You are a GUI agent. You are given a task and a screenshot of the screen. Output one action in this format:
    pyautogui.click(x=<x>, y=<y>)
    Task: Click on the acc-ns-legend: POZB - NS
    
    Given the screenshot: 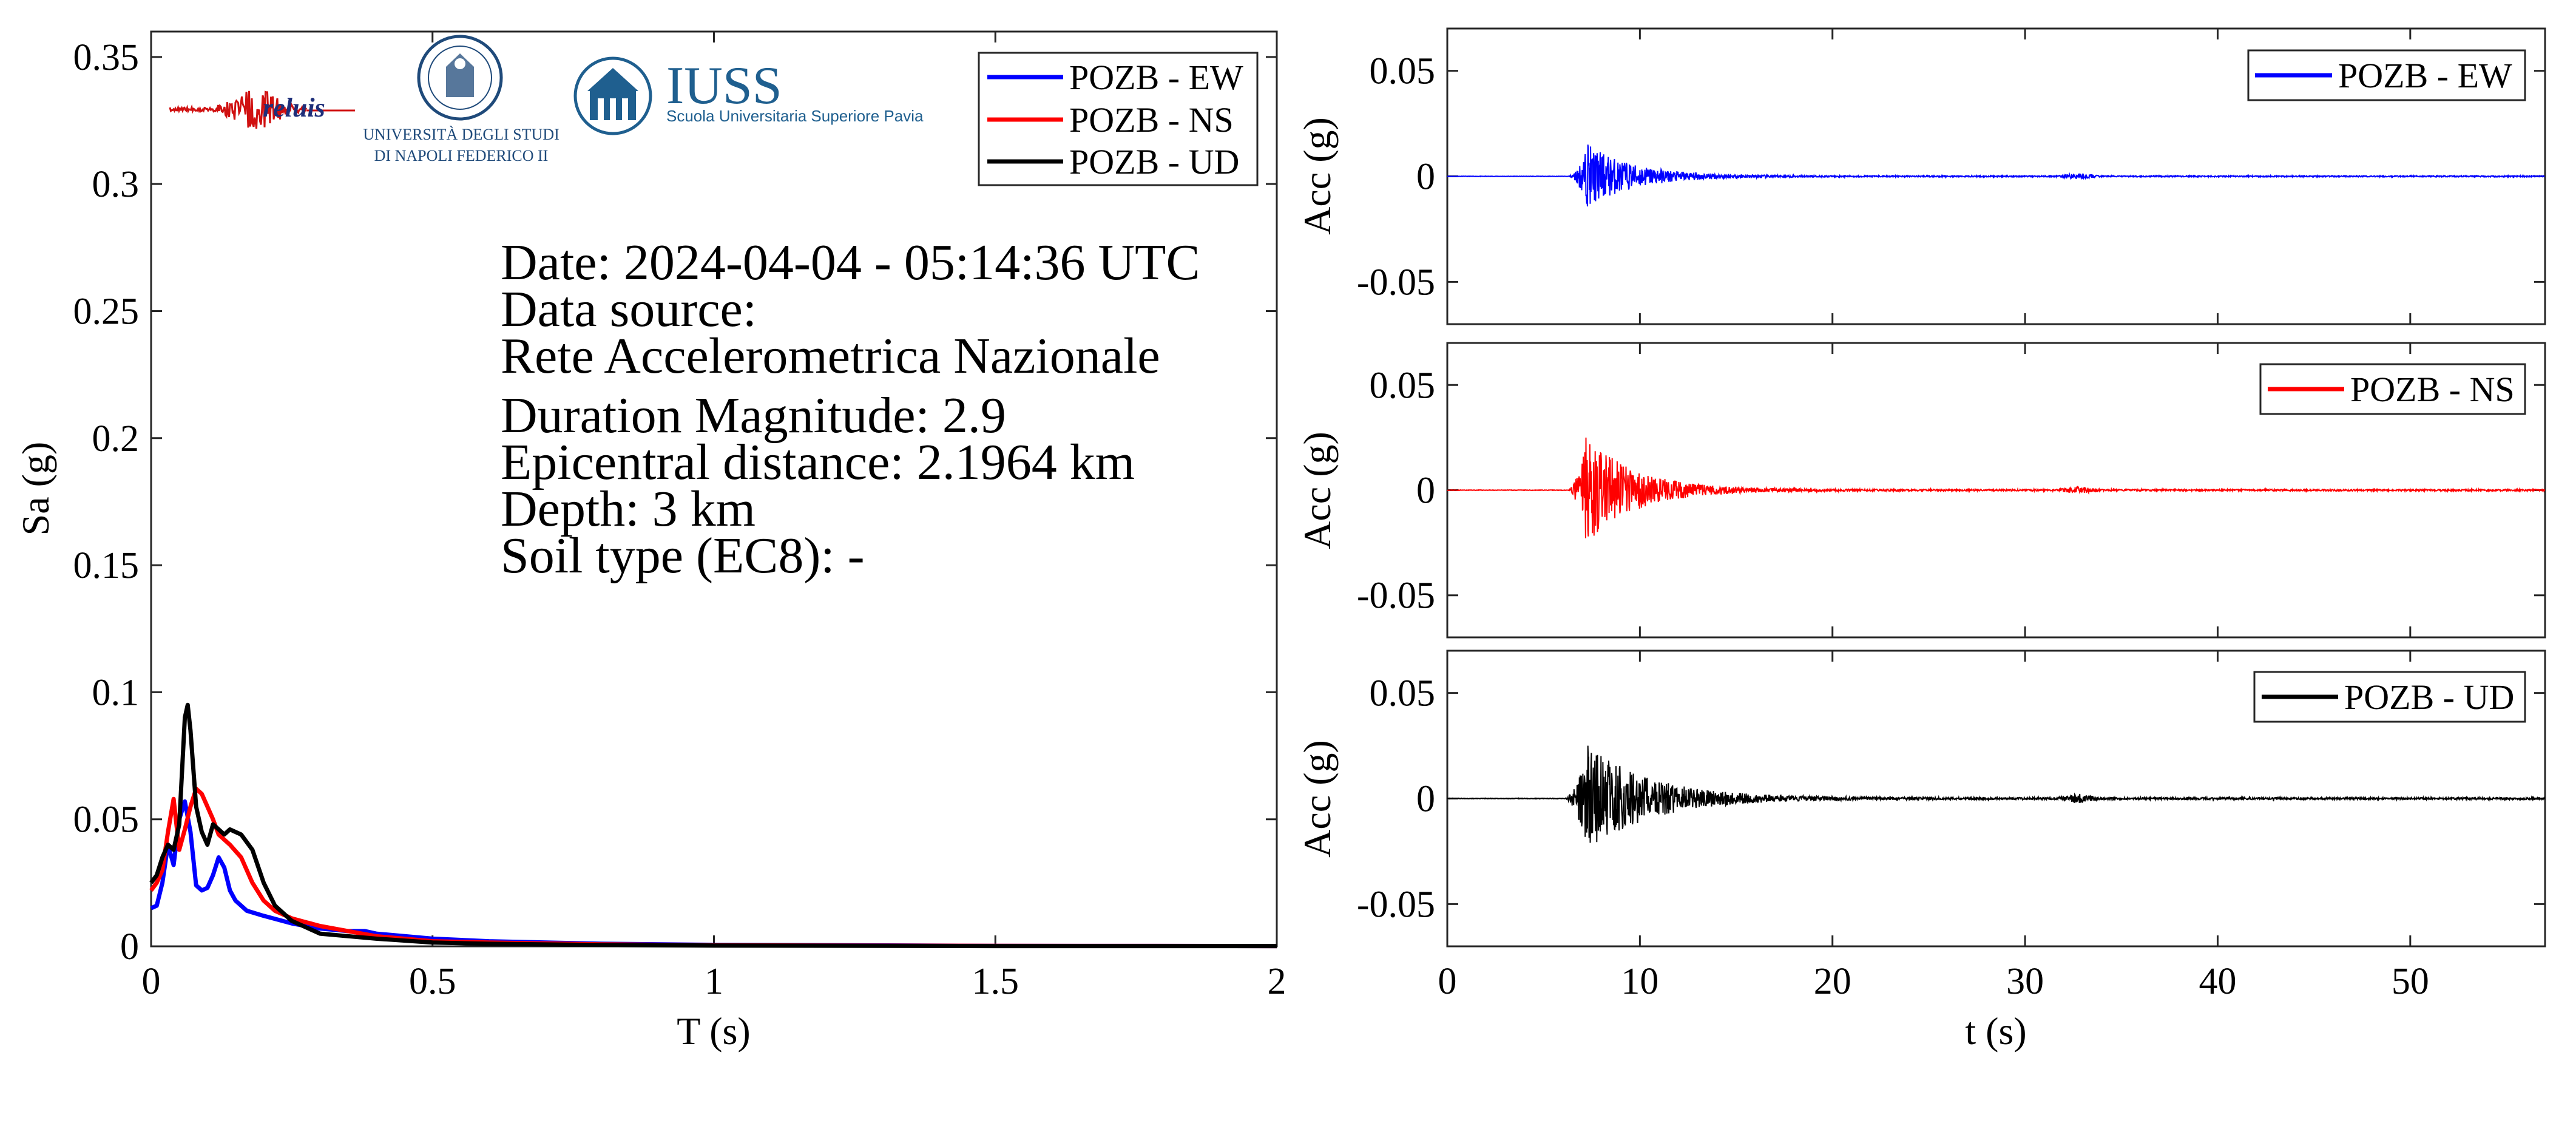 What is the action you would take?
    pyautogui.click(x=2392, y=389)
    